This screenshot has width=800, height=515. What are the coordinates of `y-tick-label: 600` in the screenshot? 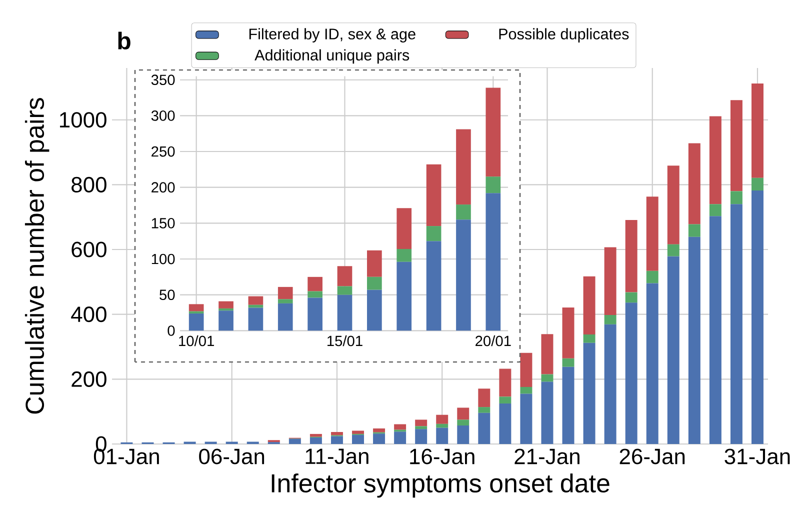 It's located at (89, 250).